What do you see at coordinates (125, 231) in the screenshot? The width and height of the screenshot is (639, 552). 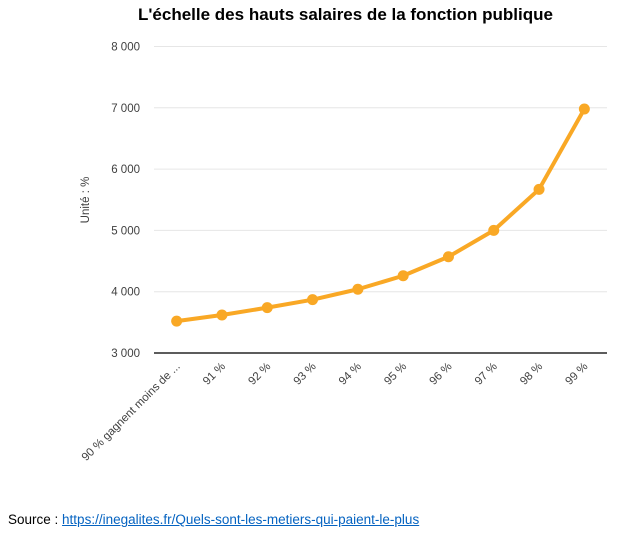 I see `y-tick-label: 5 000` at bounding box center [125, 231].